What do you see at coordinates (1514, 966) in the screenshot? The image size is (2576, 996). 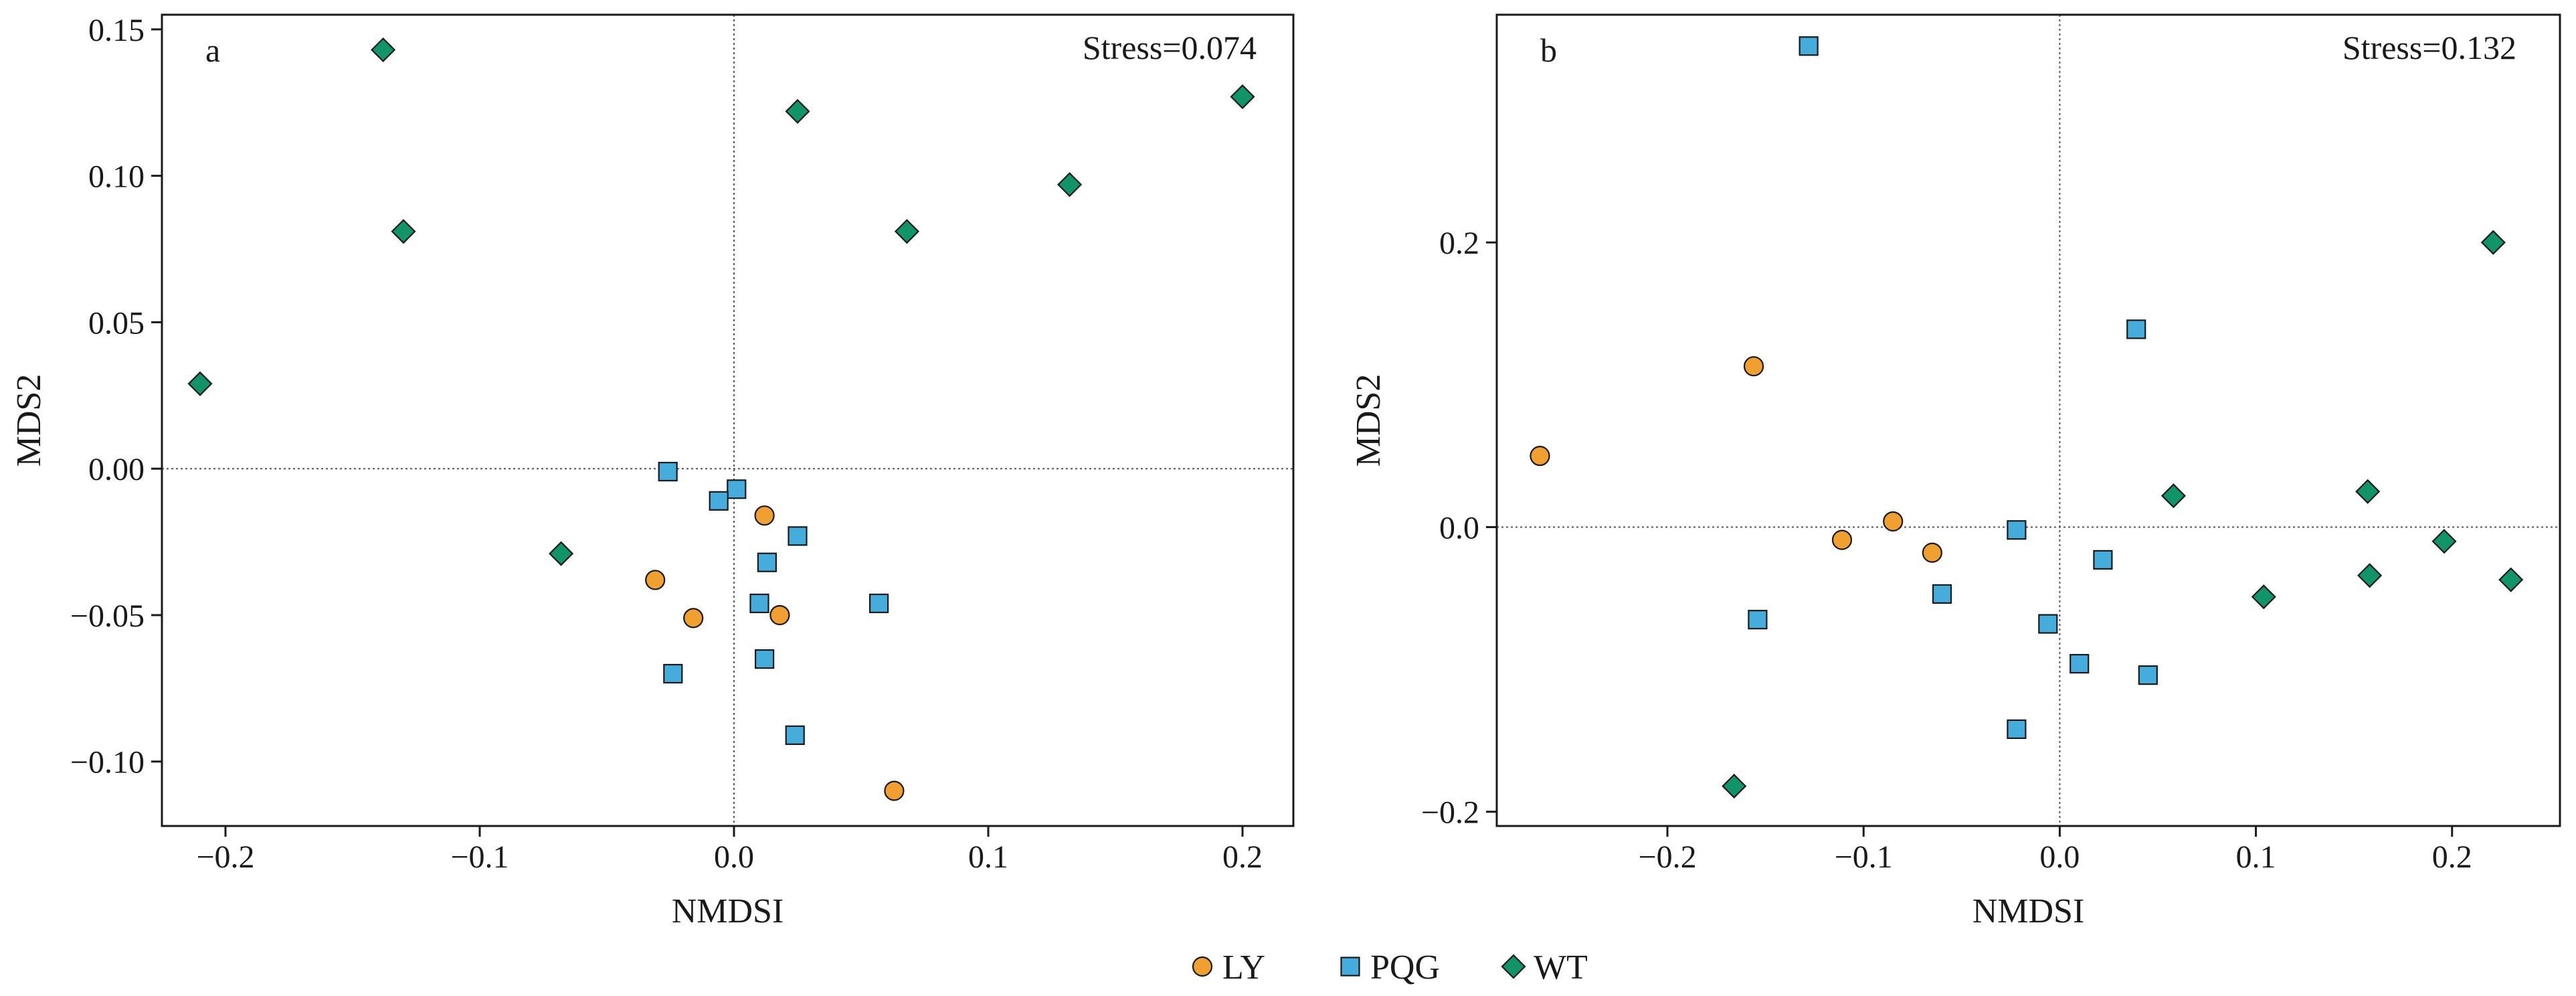 I see `legend-marker-wt` at bounding box center [1514, 966].